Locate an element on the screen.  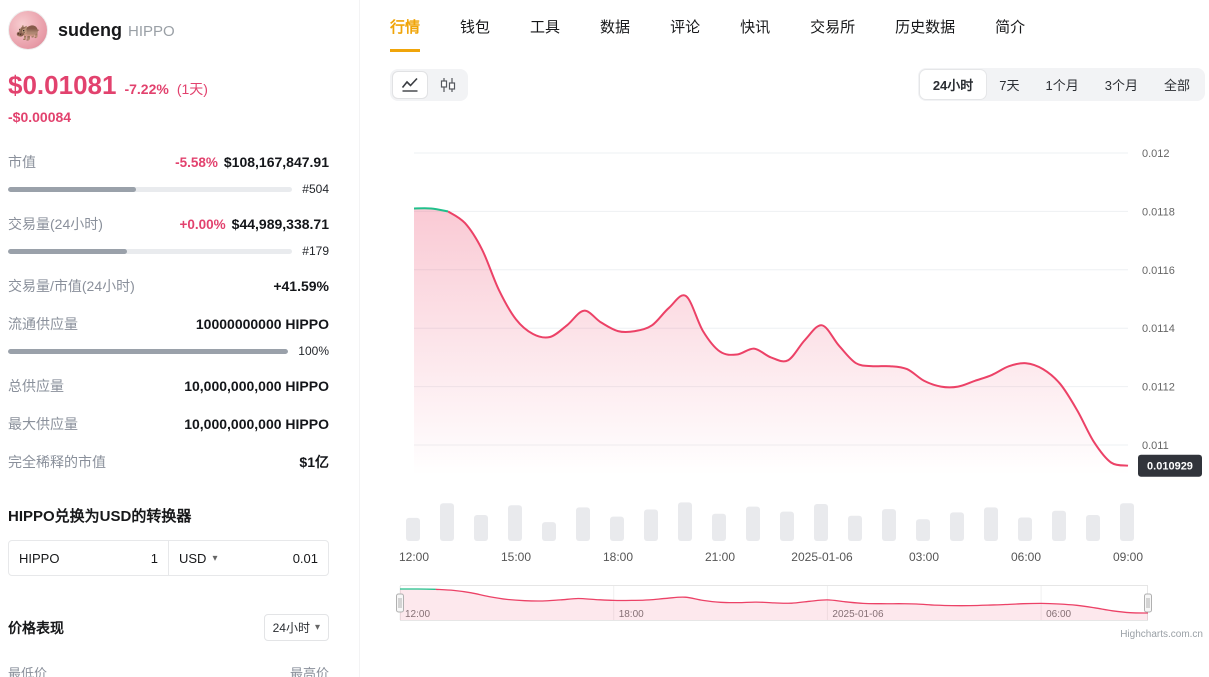
stat-label: 总供应量 is located at coordinates (36, 386).